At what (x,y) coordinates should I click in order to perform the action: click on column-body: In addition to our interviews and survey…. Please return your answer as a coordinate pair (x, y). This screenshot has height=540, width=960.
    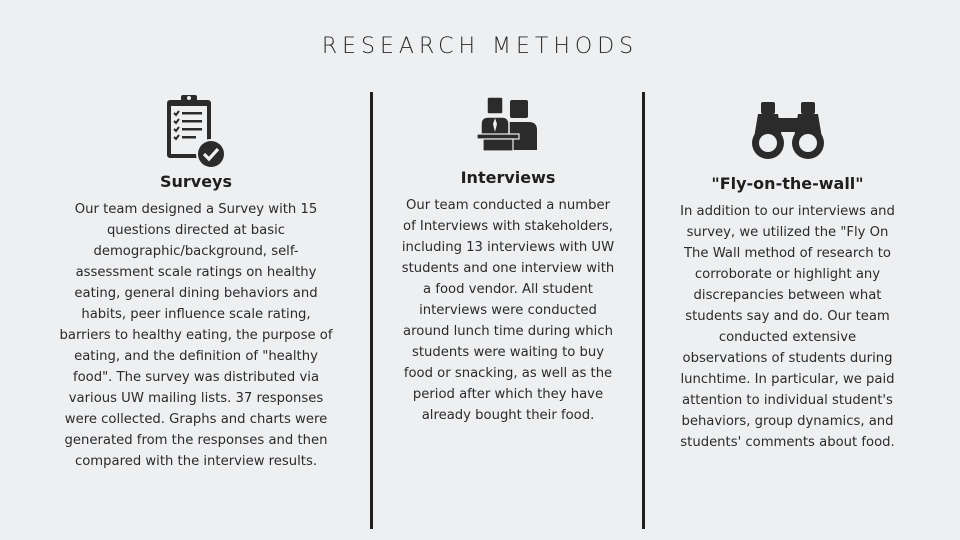
    Looking at the image, I should click on (787, 327).